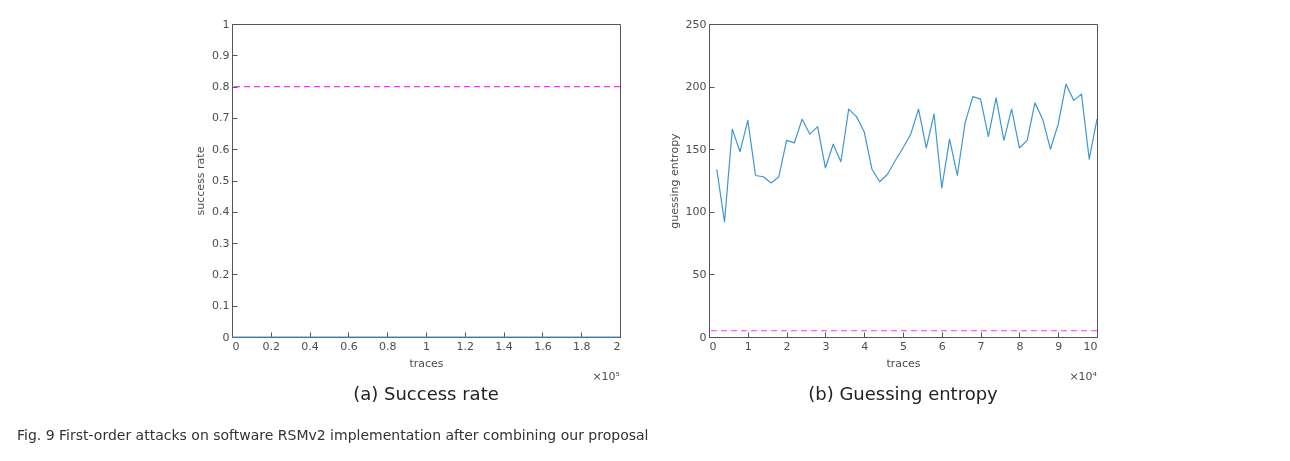  Describe the element at coordinates (1083, 376) in the screenshot. I see `text: ×10⁴` at that location.